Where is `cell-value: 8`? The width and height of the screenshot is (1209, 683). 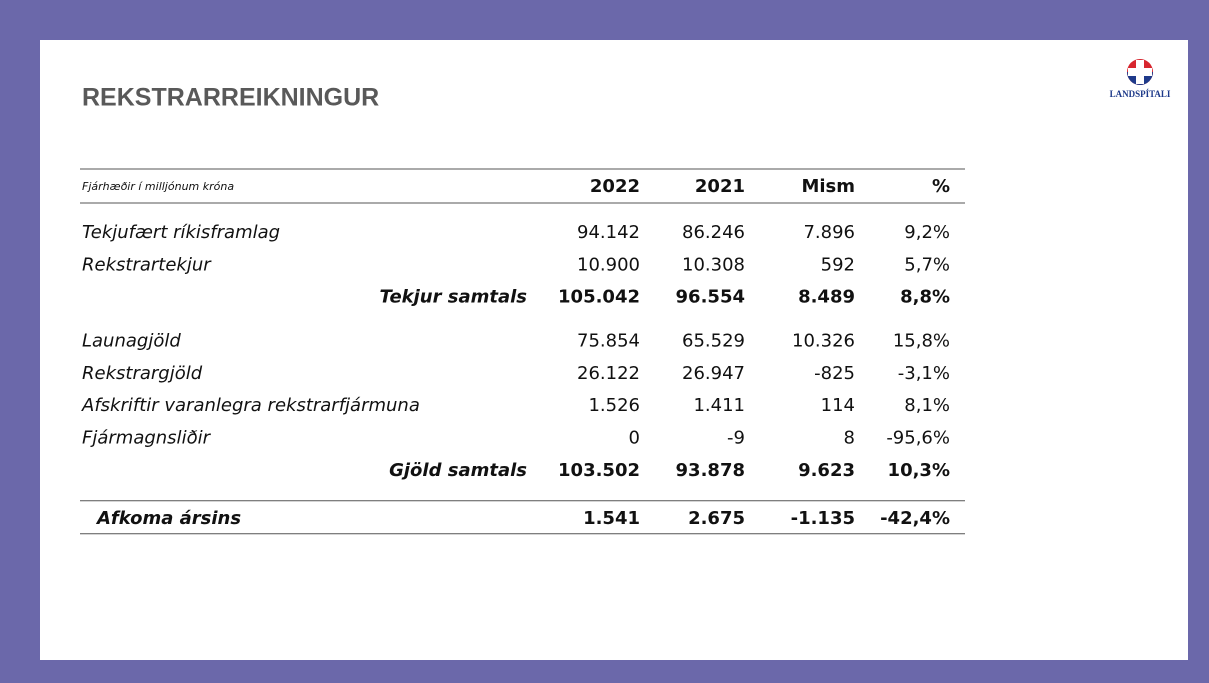 cell-value: 8 is located at coordinates (849, 438).